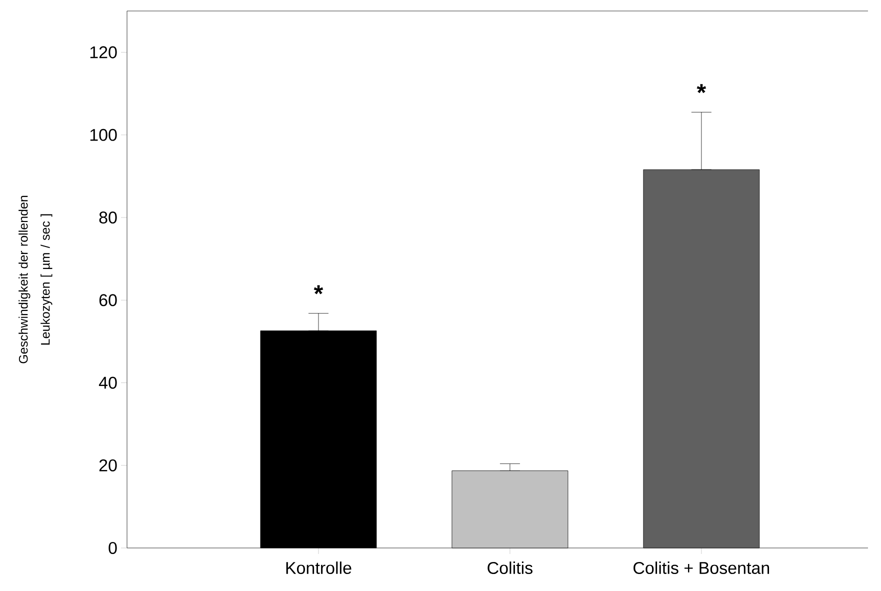 This screenshot has width=881, height=591. Describe the element at coordinates (35, 280) in the screenshot. I see `y-axis-title: Geschwindigkeit der rollenden Leukozyten [ µm / sec ]` at that location.